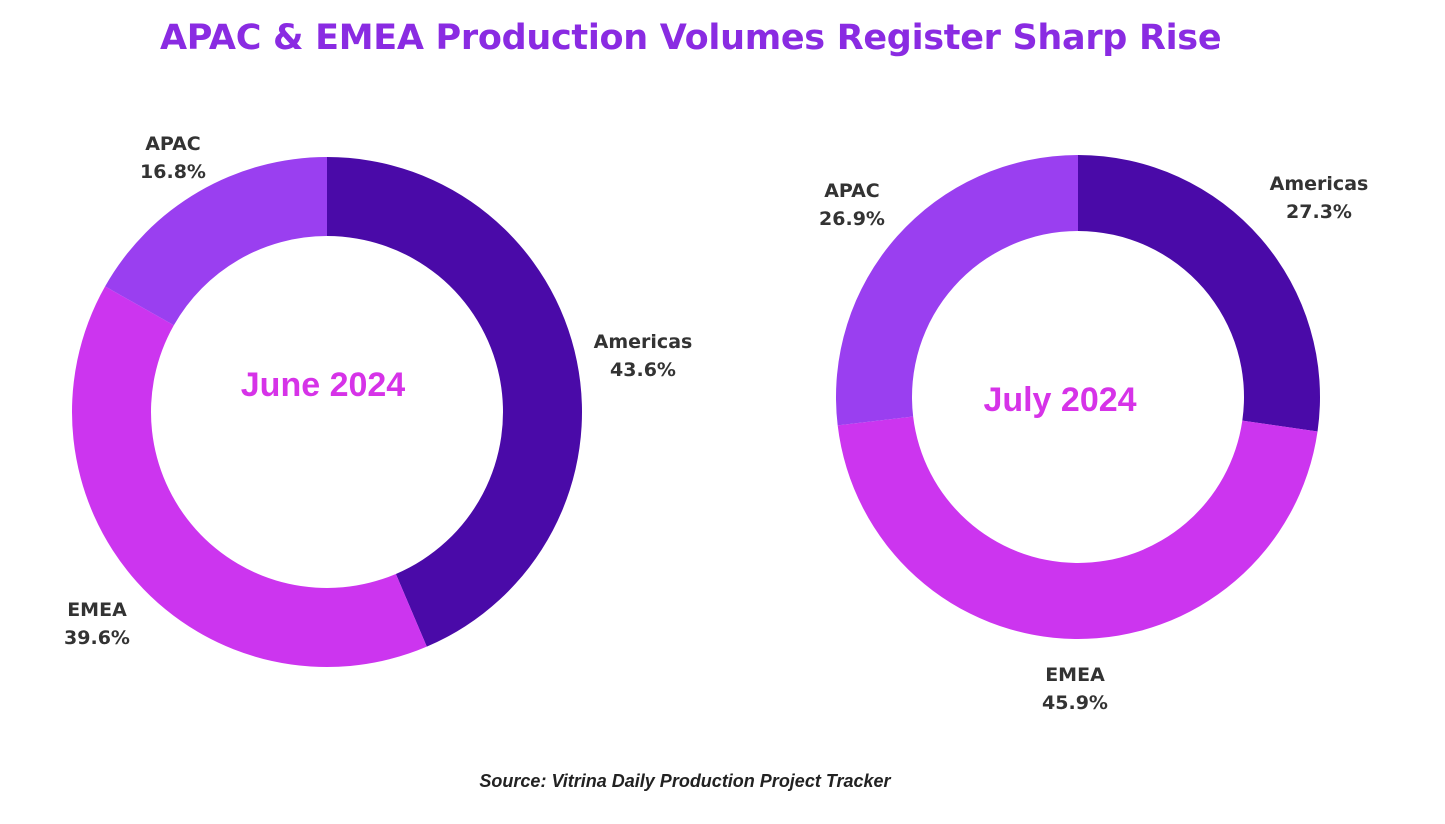  Describe the element at coordinates (643, 370) in the screenshot. I see `slice-value-americas: 43.6%` at that location.